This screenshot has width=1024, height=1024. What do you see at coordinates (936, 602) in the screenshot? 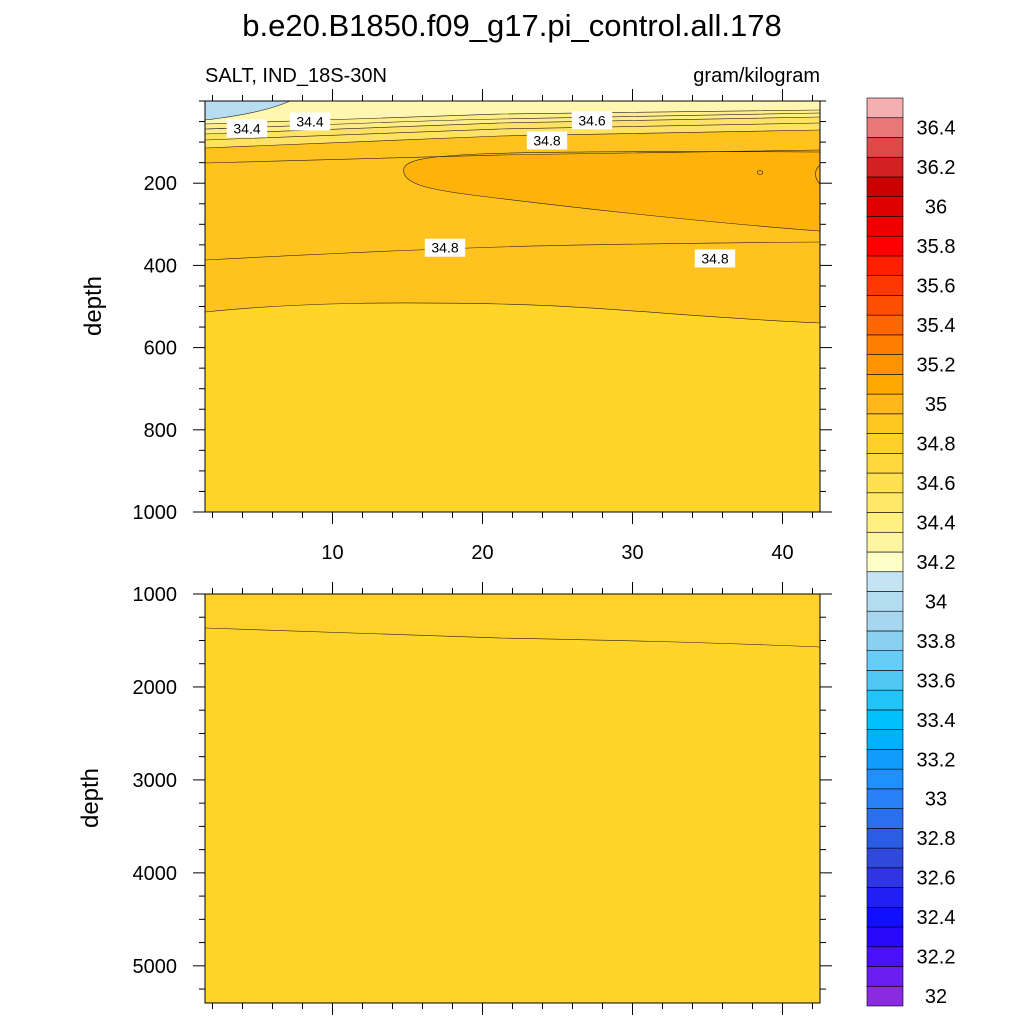
I see `colorbar-label-34: 34` at bounding box center [936, 602].